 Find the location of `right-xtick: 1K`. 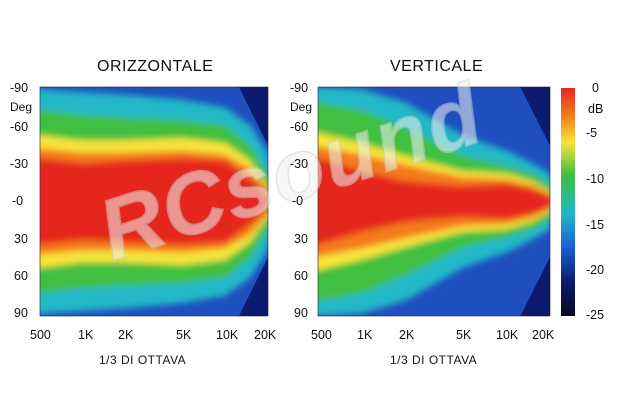

right-xtick: 1K is located at coordinates (365, 335).